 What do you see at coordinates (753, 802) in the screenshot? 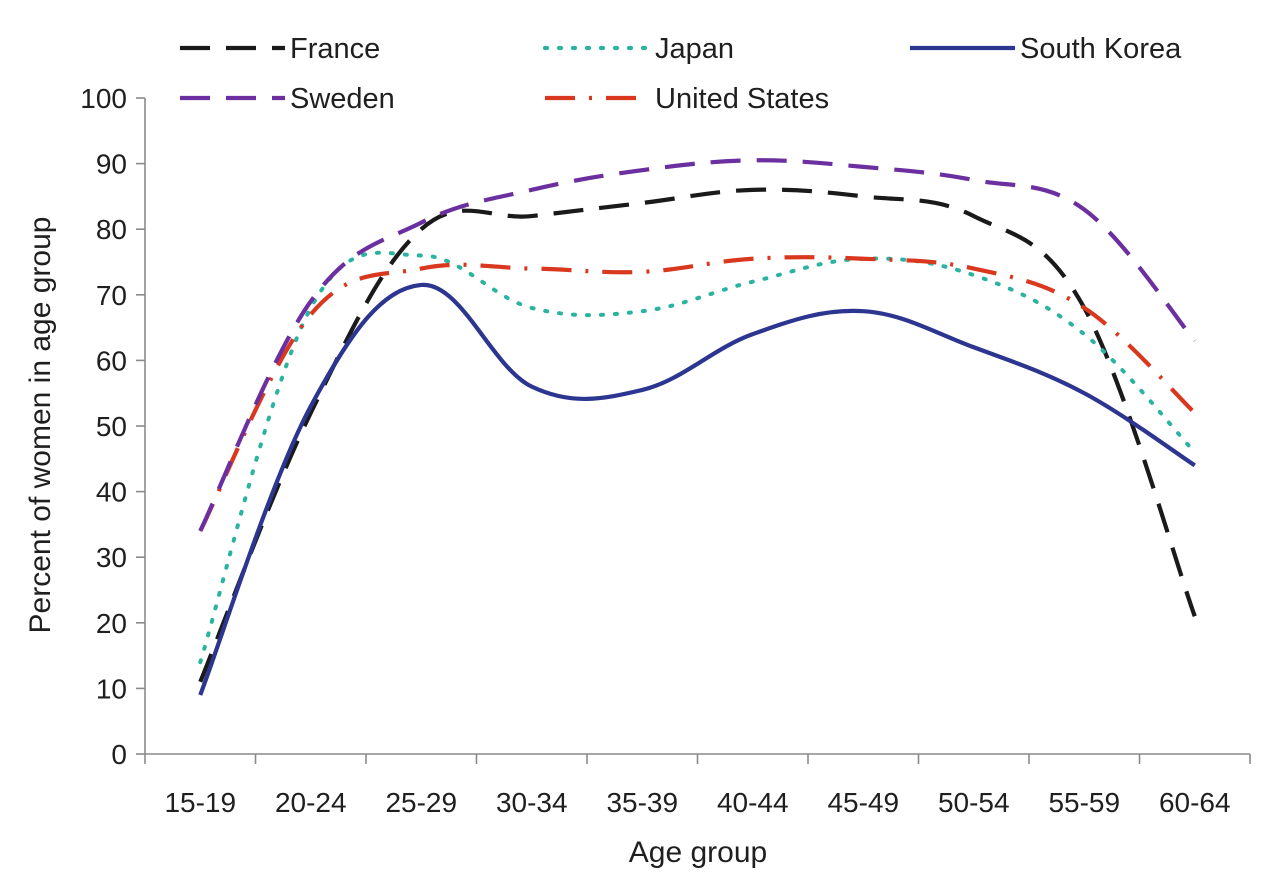
I see `x-tick-label: 40-44` at bounding box center [753, 802].